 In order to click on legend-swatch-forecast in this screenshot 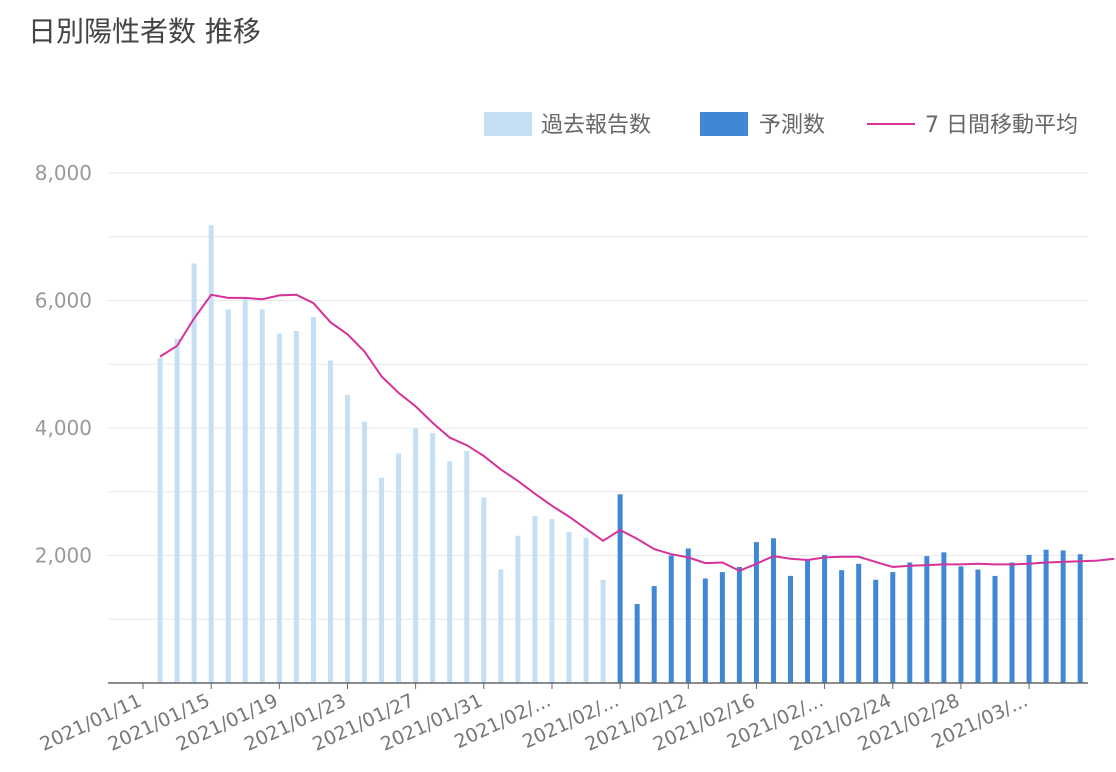, I will do `click(724, 124)`.